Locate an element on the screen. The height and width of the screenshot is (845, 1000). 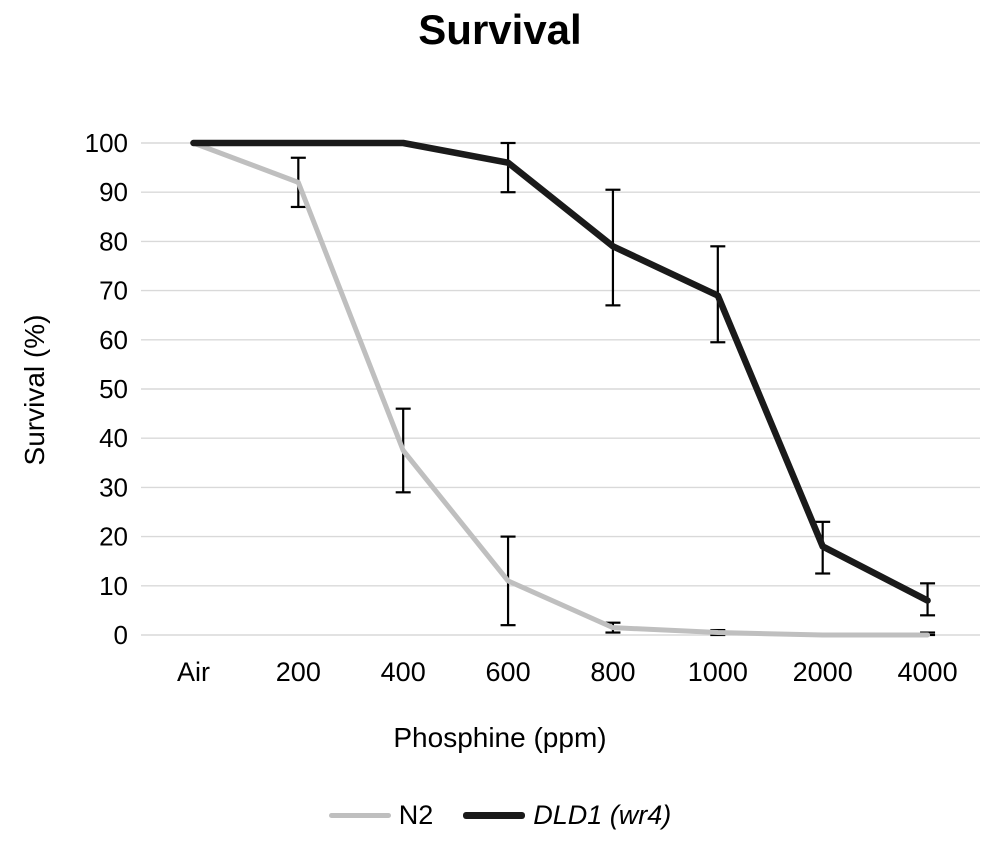
legend-item-n2: N2 is located at coordinates (381, 815).